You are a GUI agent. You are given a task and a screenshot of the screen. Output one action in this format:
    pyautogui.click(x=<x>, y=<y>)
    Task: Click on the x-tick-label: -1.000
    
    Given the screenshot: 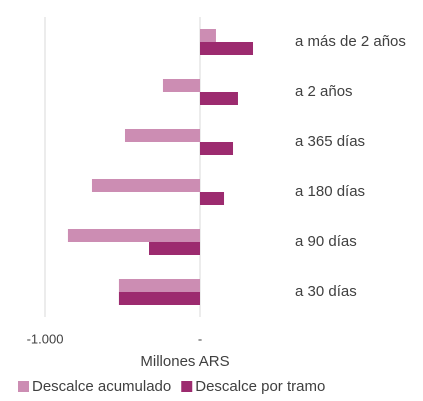 What is the action you would take?
    pyautogui.click(x=45, y=338)
    